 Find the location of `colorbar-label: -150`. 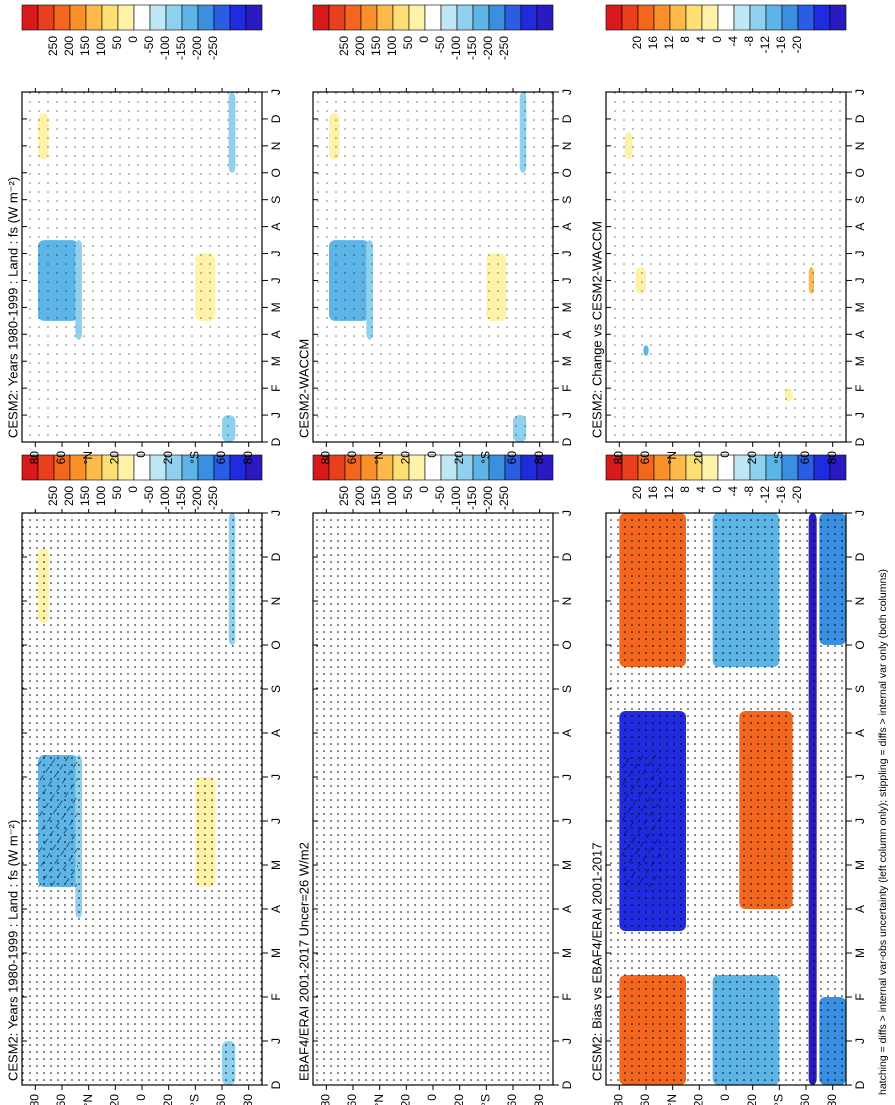

colorbar-label: -150 is located at coordinates (181, 498).